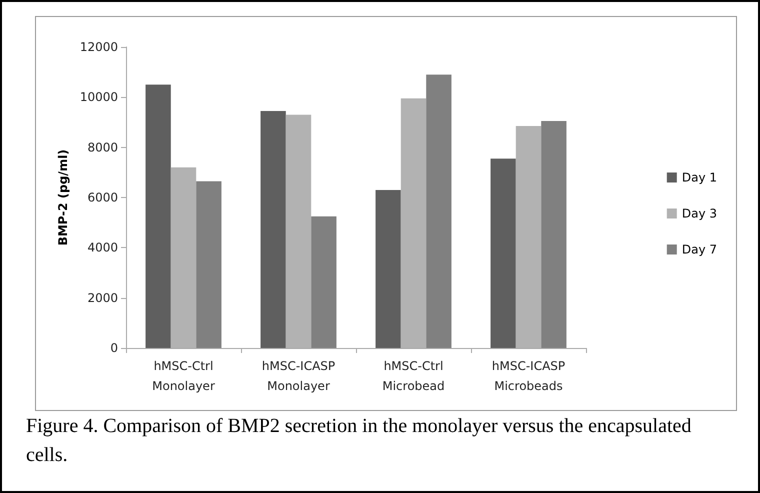 Image resolution: width=760 pixels, height=493 pixels. Describe the element at coordinates (359, 441) in the screenshot. I see `caption: Figure 4. Comparison of BMP2 secretion in the monolayer versus the encapsulated cells.` at that location.